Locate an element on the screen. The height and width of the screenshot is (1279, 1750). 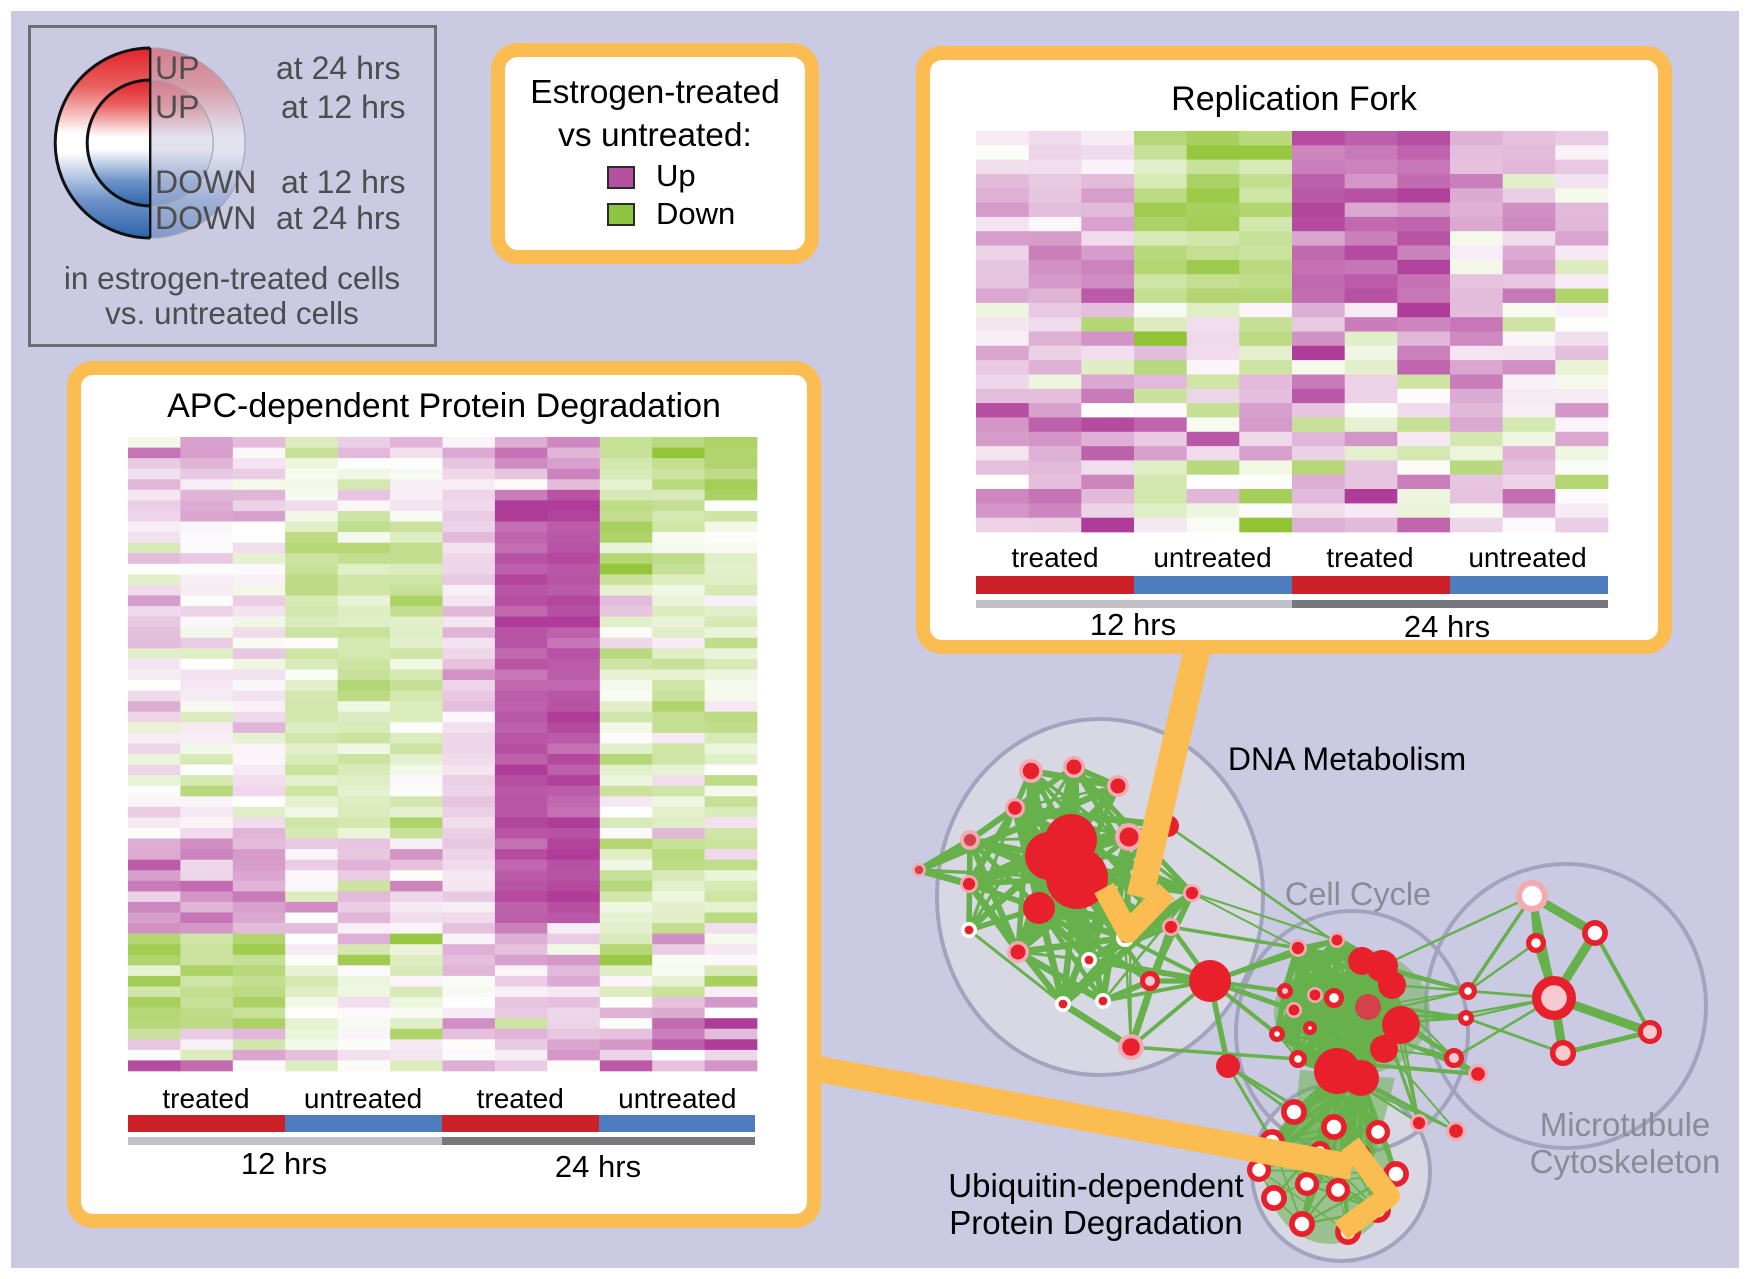
svg-text: Replication Fork is located at coordinates (1294, 99).